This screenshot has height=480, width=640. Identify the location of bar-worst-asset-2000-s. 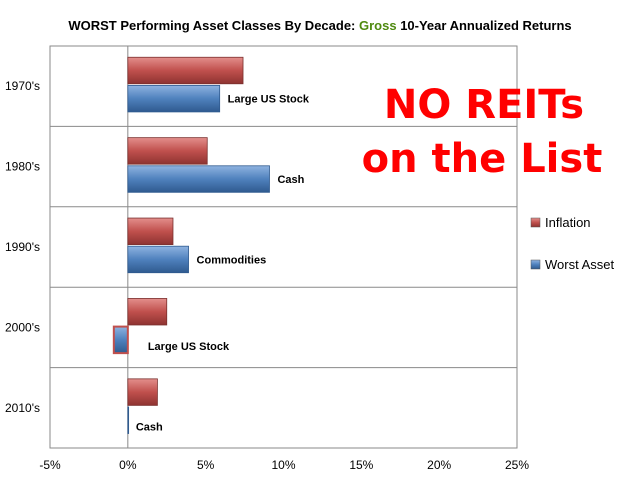
(120, 340).